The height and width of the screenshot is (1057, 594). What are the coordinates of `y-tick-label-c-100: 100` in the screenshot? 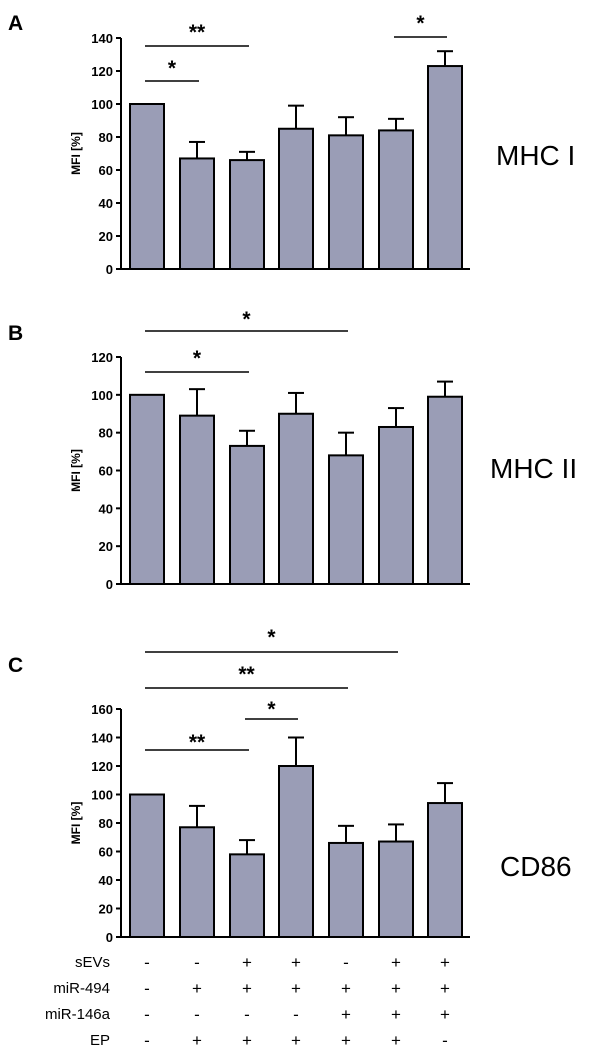 It's located at (102, 795).